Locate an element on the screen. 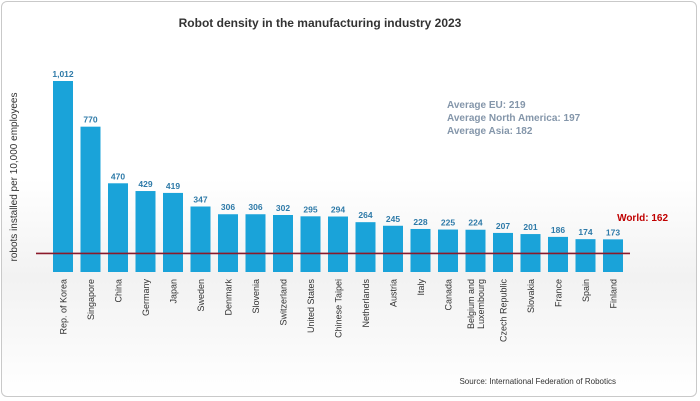  x-tick-label-line: France is located at coordinates (559, 293).